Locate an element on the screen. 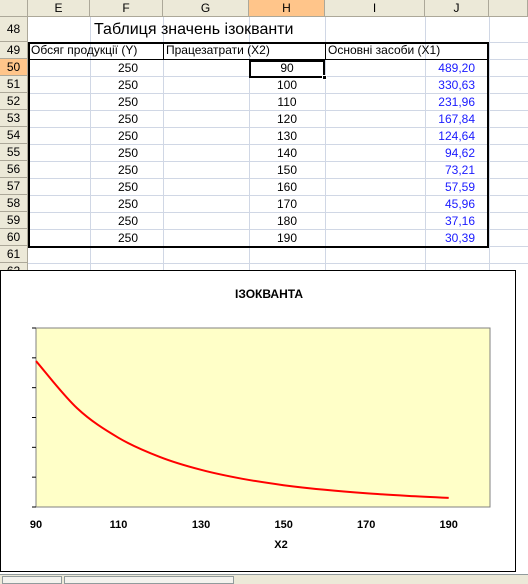 This screenshot has width=528, height=584. x-tick-label: 130 is located at coordinates (201, 525).